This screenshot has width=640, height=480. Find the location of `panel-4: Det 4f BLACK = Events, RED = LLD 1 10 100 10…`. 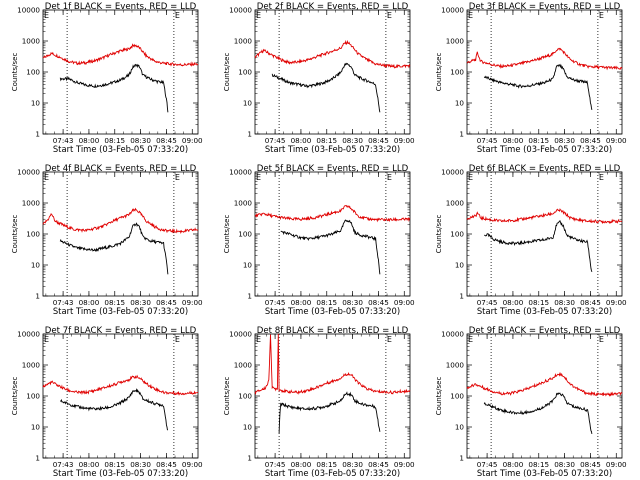

panel-4: Det 4f BLACK = Events, RED = LLD 1 10 100 10… is located at coordinates (107, 240).